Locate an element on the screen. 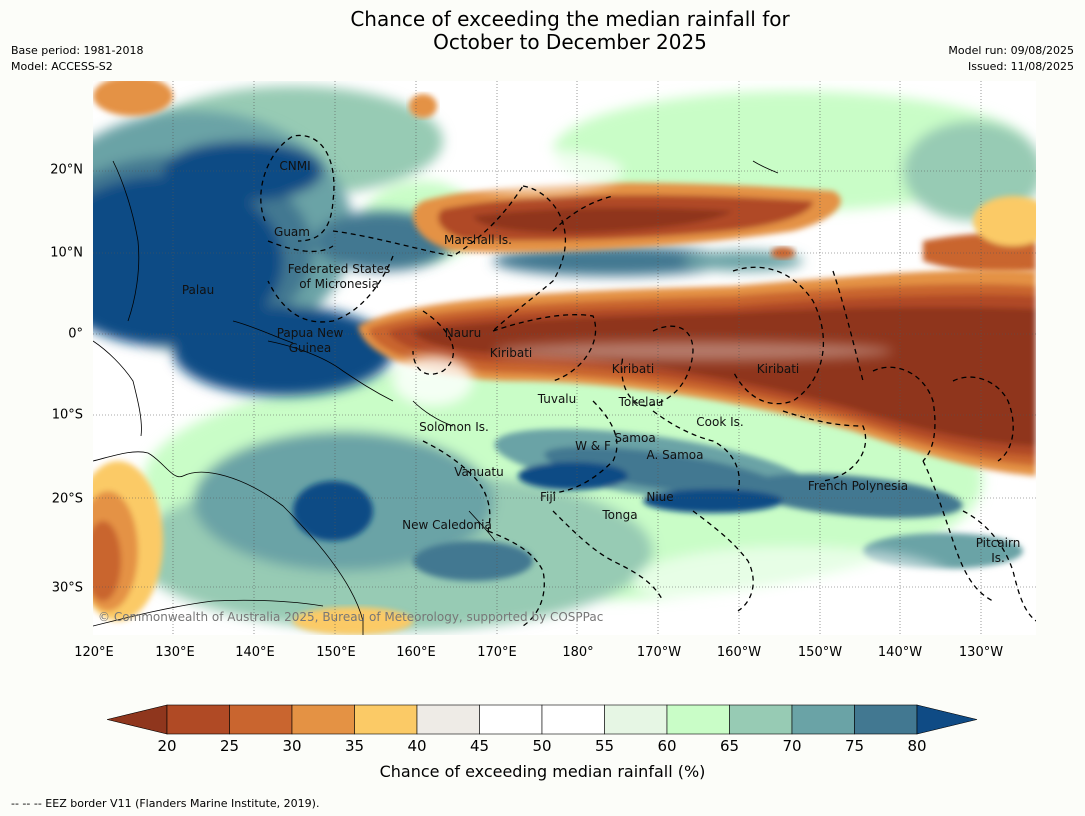 The image size is (1085, 816). label-tuvalu: Tuvalu is located at coordinates (557, 399).